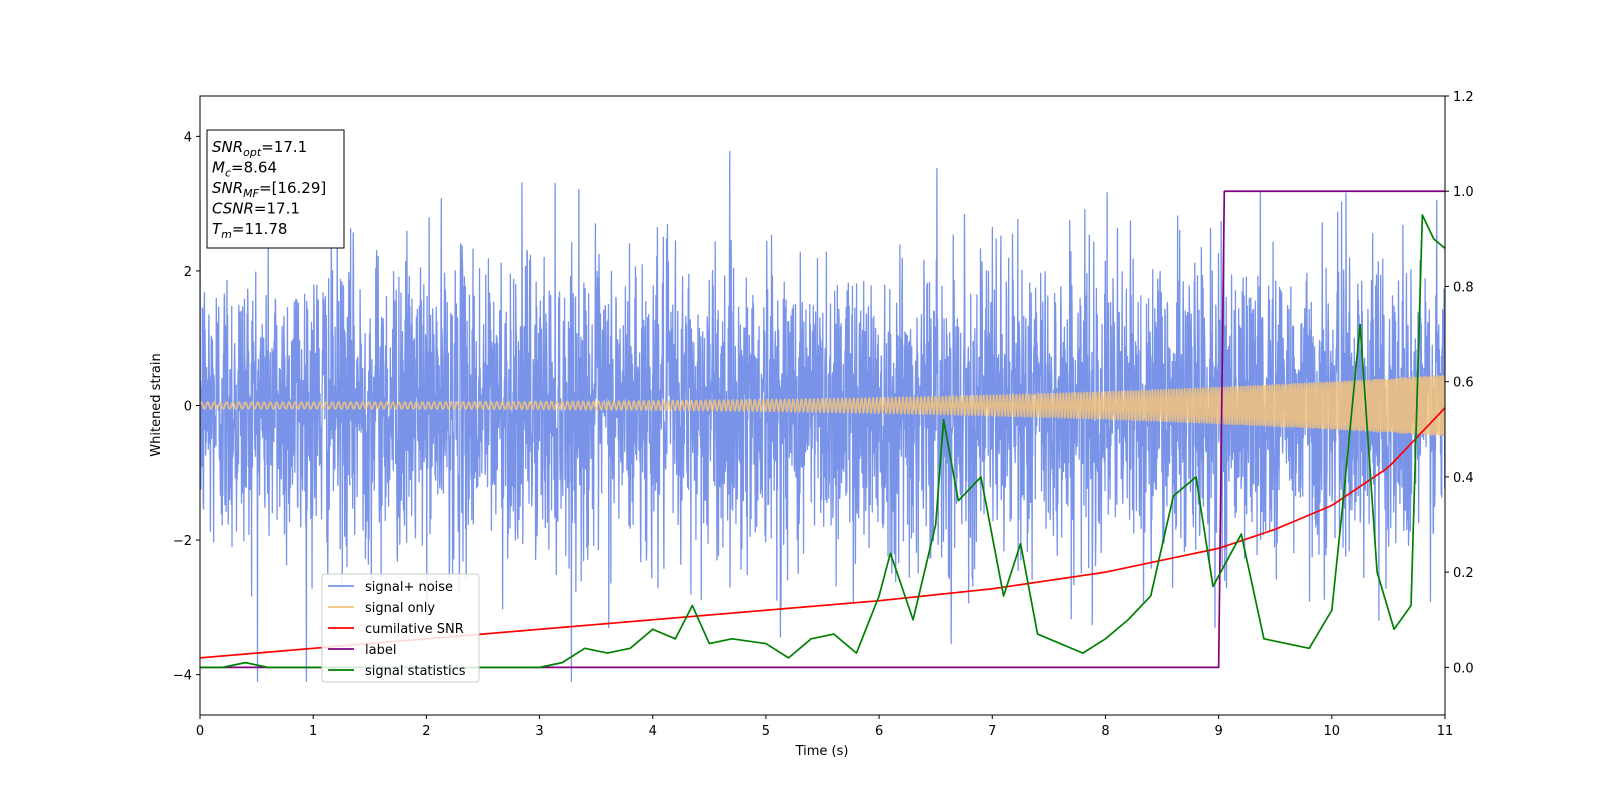  Describe the element at coordinates (822, 405) in the screenshot. I see `series-line-signal-only` at that location.